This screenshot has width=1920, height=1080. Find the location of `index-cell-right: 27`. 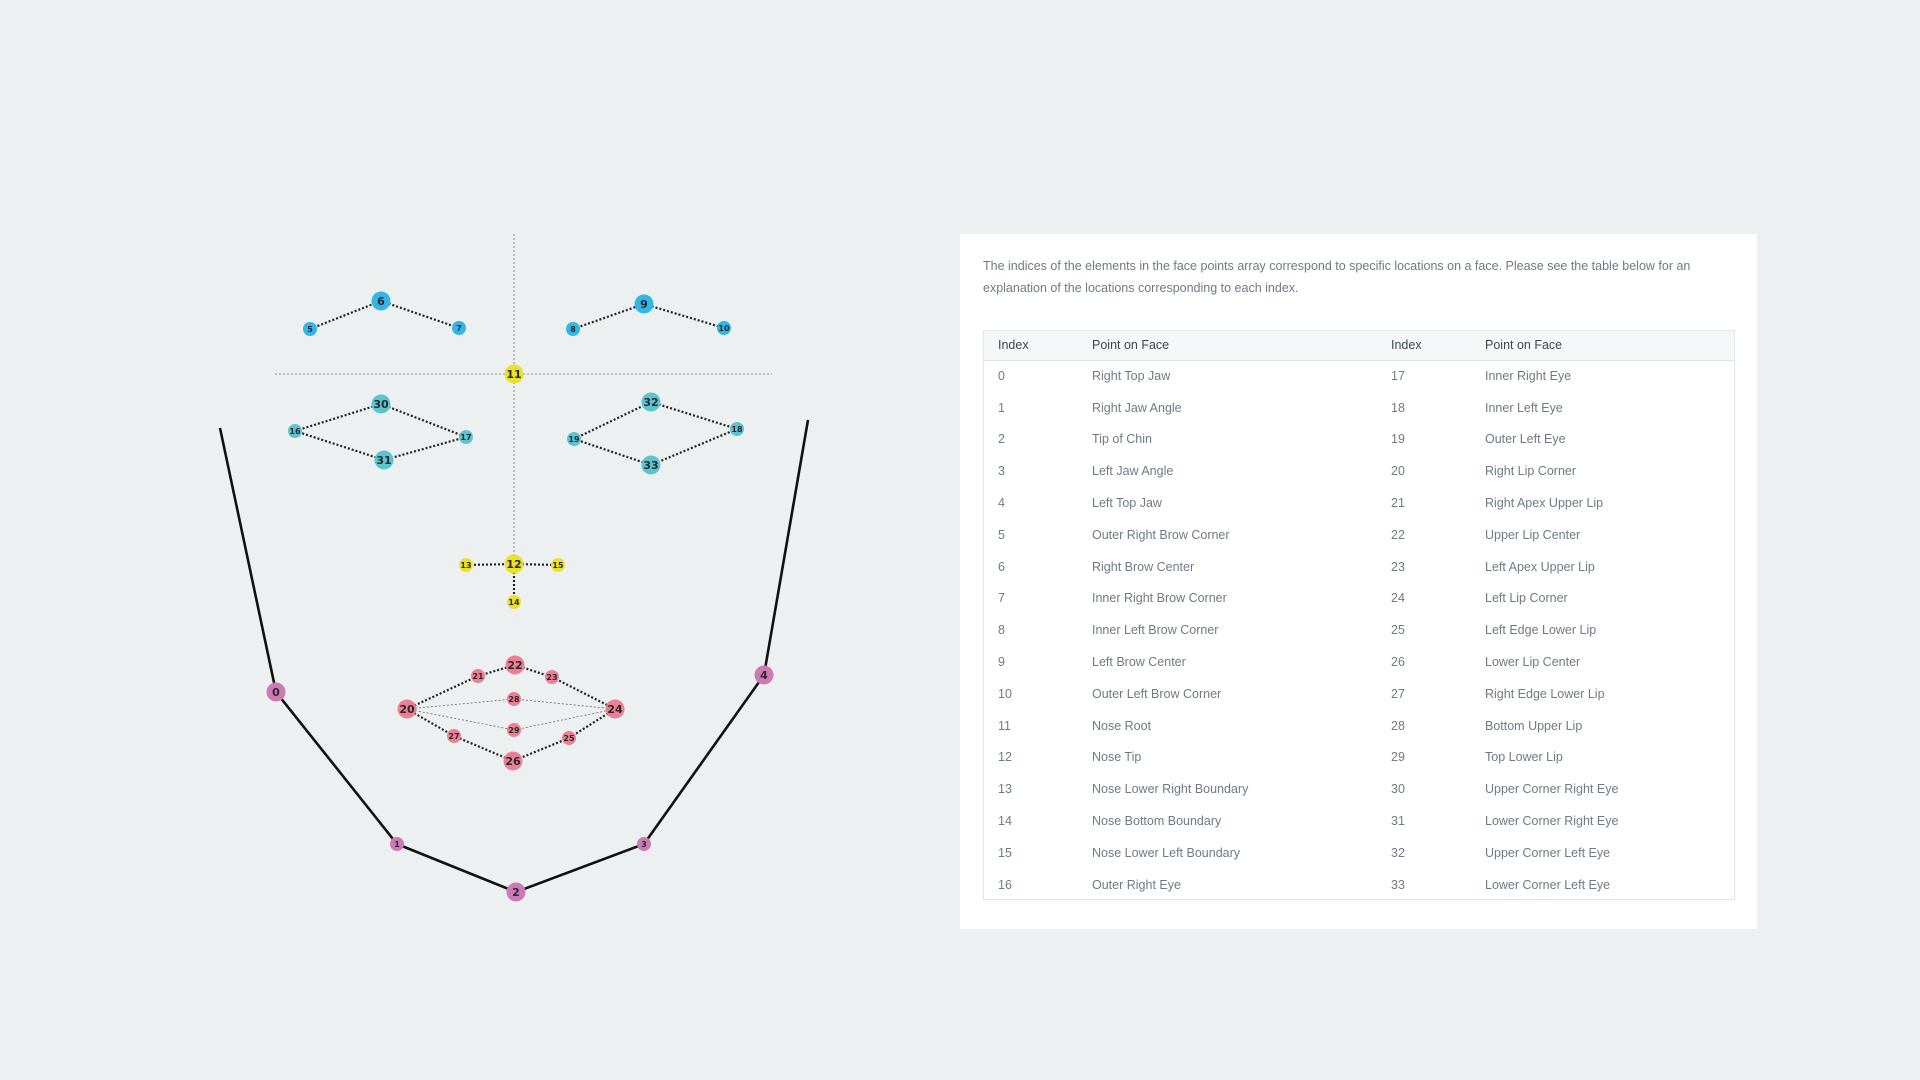

index-cell-right: 27 is located at coordinates (1398, 693).